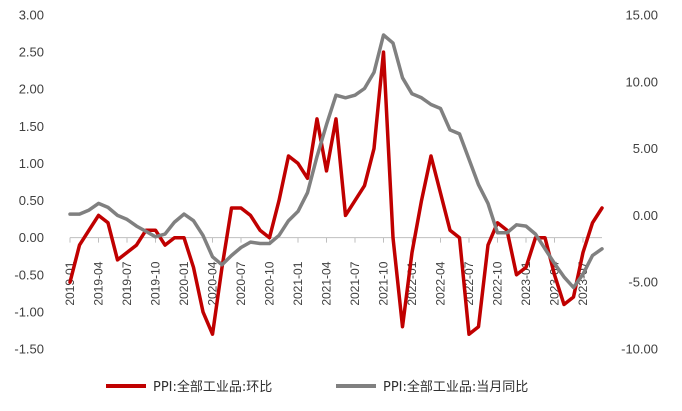  Describe the element at coordinates (31, 89) in the screenshot. I see `y-left-tick-label: 2.00` at that location.